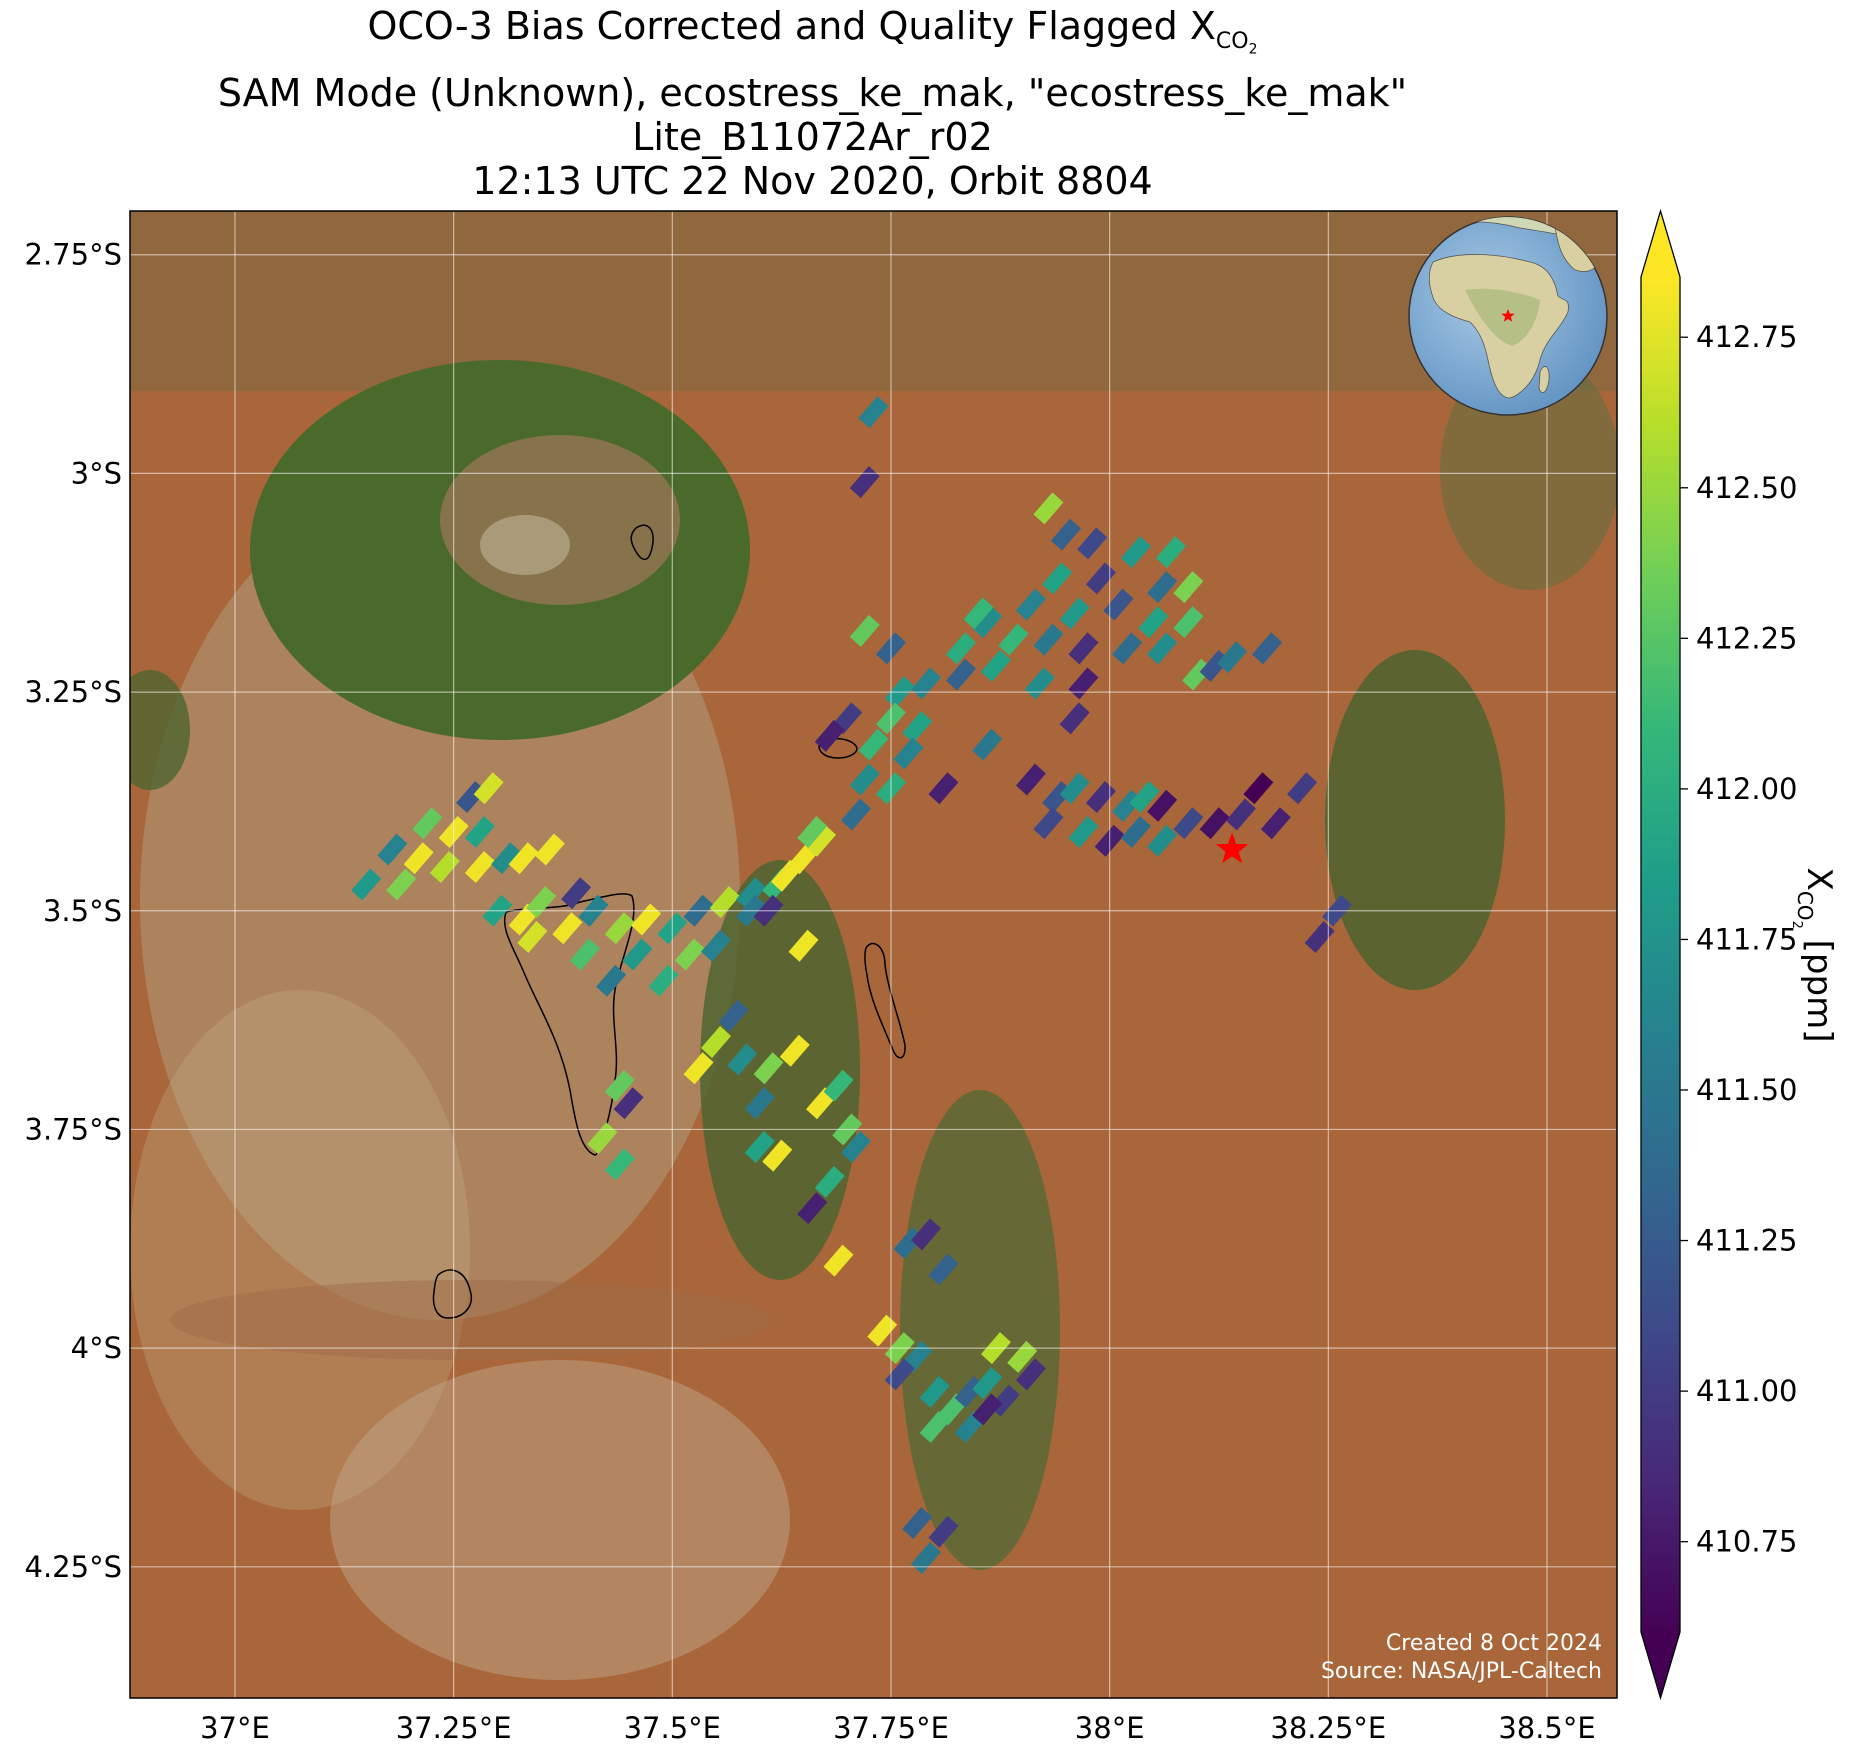  I want to click on longitude-tick-label: 37.5°E, so click(672, 1728).